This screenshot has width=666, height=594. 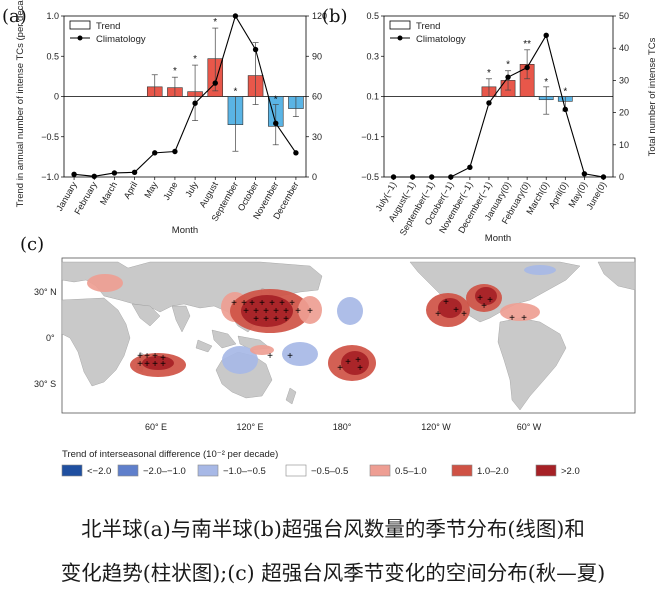 What do you see at coordinates (558, 195) in the screenshot?
I see `xtick-b-9: April(0)` at bounding box center [558, 195].